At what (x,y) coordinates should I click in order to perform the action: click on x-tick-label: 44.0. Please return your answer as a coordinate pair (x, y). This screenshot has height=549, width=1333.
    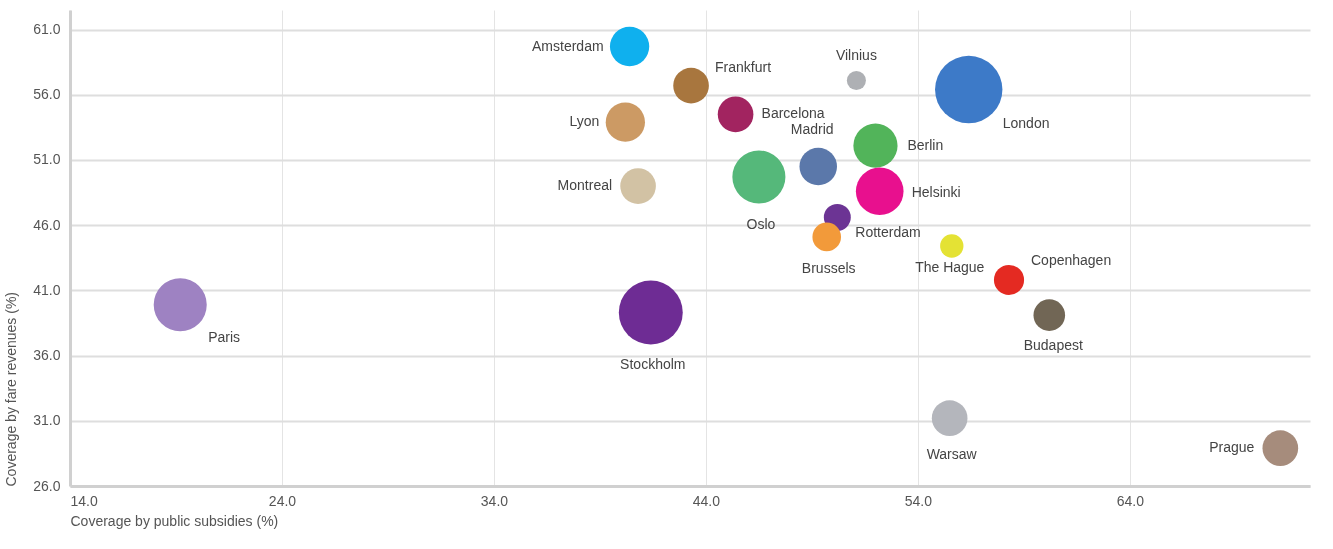
    Looking at the image, I should click on (706, 500).